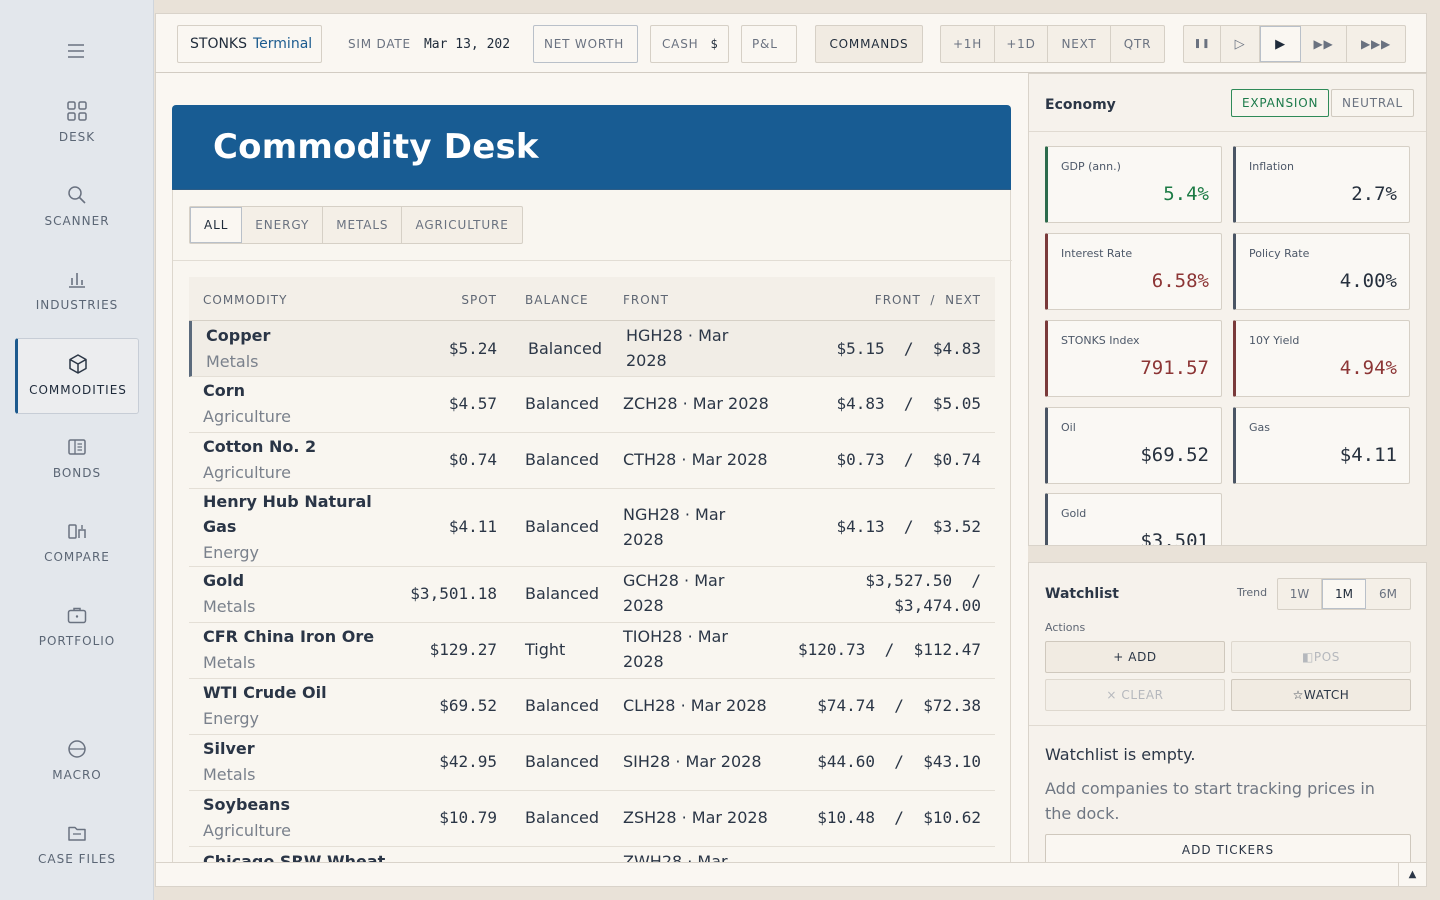 The image size is (1440, 900). Describe the element at coordinates (229, 662) in the screenshot. I see `commodity-category: Metals` at that location.